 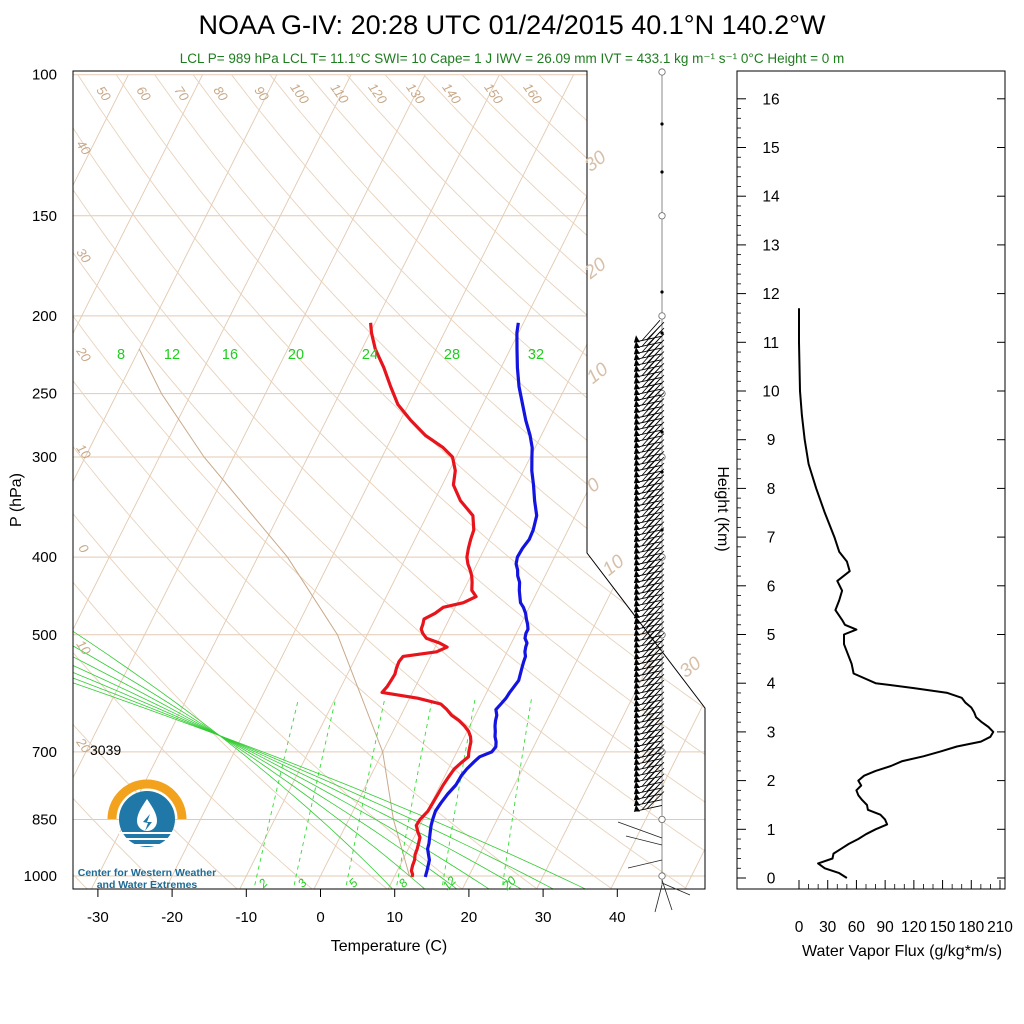 What do you see at coordinates (885, 927) in the screenshot?
I see `flux-x-tick-label: 90` at bounding box center [885, 927].